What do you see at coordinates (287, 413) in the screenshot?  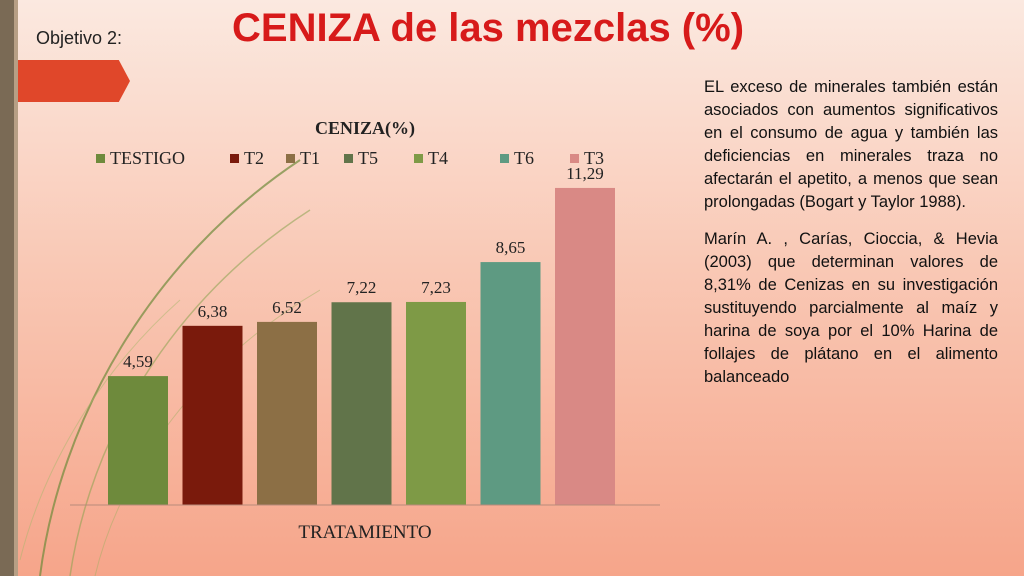 I see `bar-t1` at bounding box center [287, 413].